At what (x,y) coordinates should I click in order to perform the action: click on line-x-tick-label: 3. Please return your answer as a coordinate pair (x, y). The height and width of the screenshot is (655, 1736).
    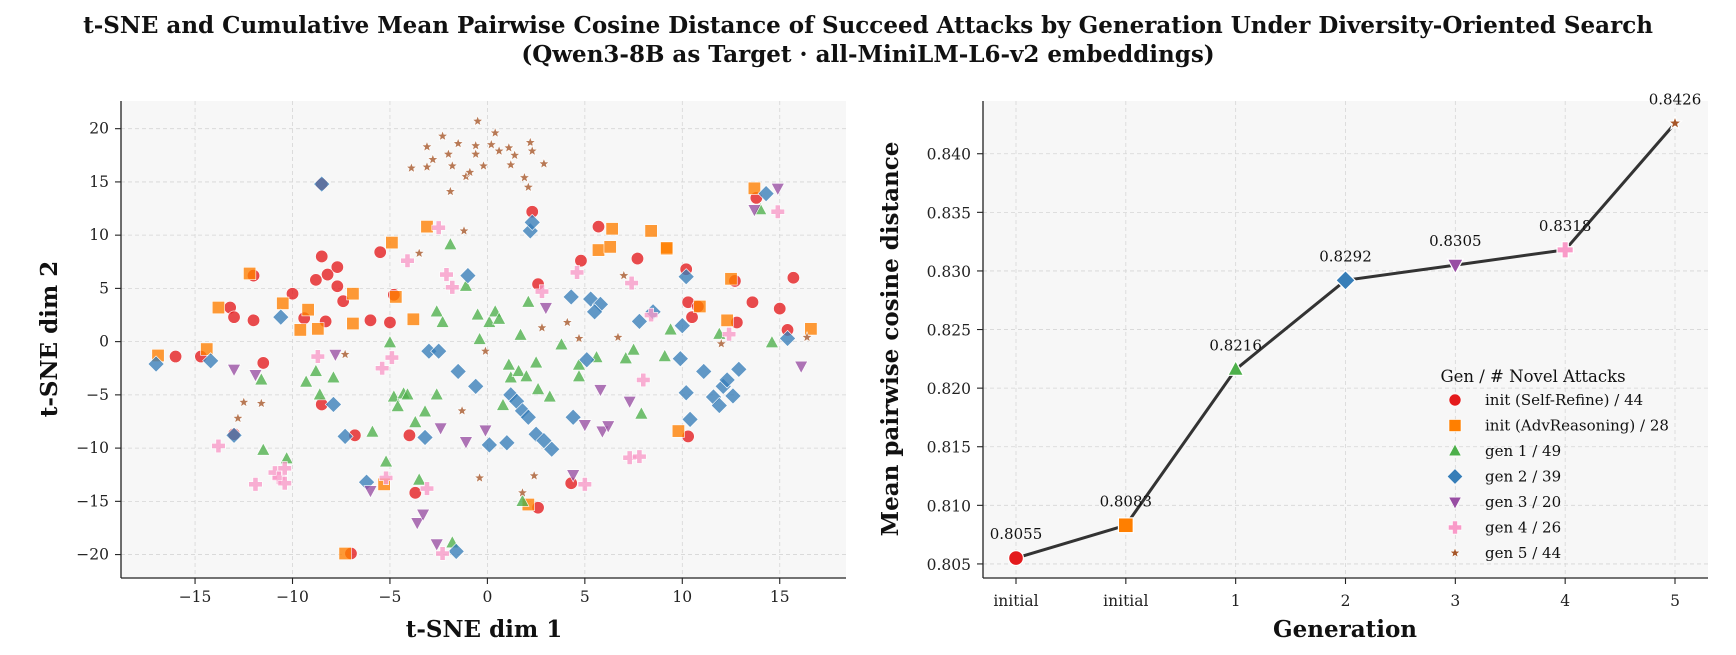
    Looking at the image, I should click on (1455, 601).